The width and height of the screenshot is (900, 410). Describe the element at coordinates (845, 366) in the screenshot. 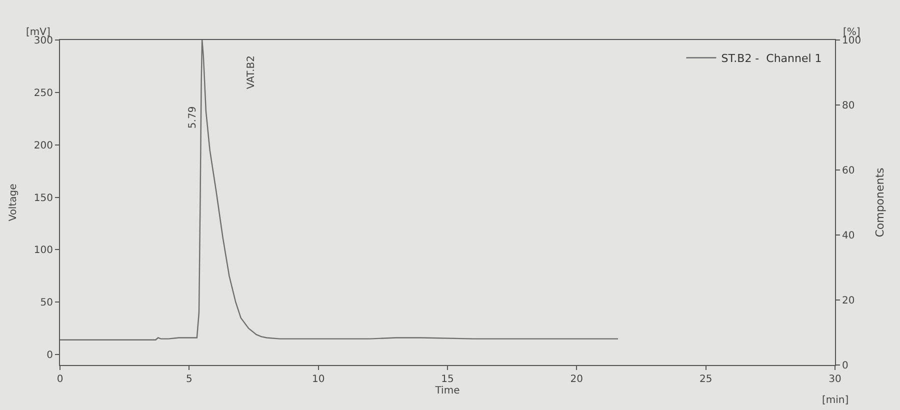

I see `y2-tick-label: 0` at that location.